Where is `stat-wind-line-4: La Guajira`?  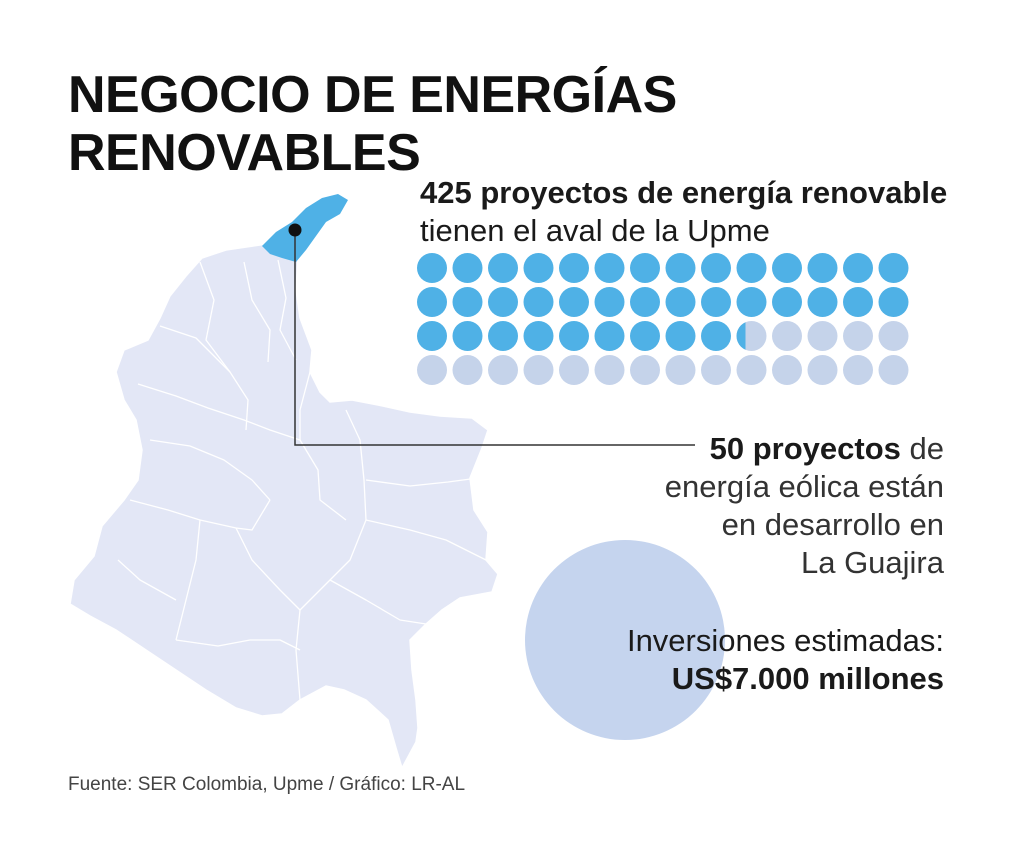 stat-wind-line-4: La Guajira is located at coordinates (872, 562).